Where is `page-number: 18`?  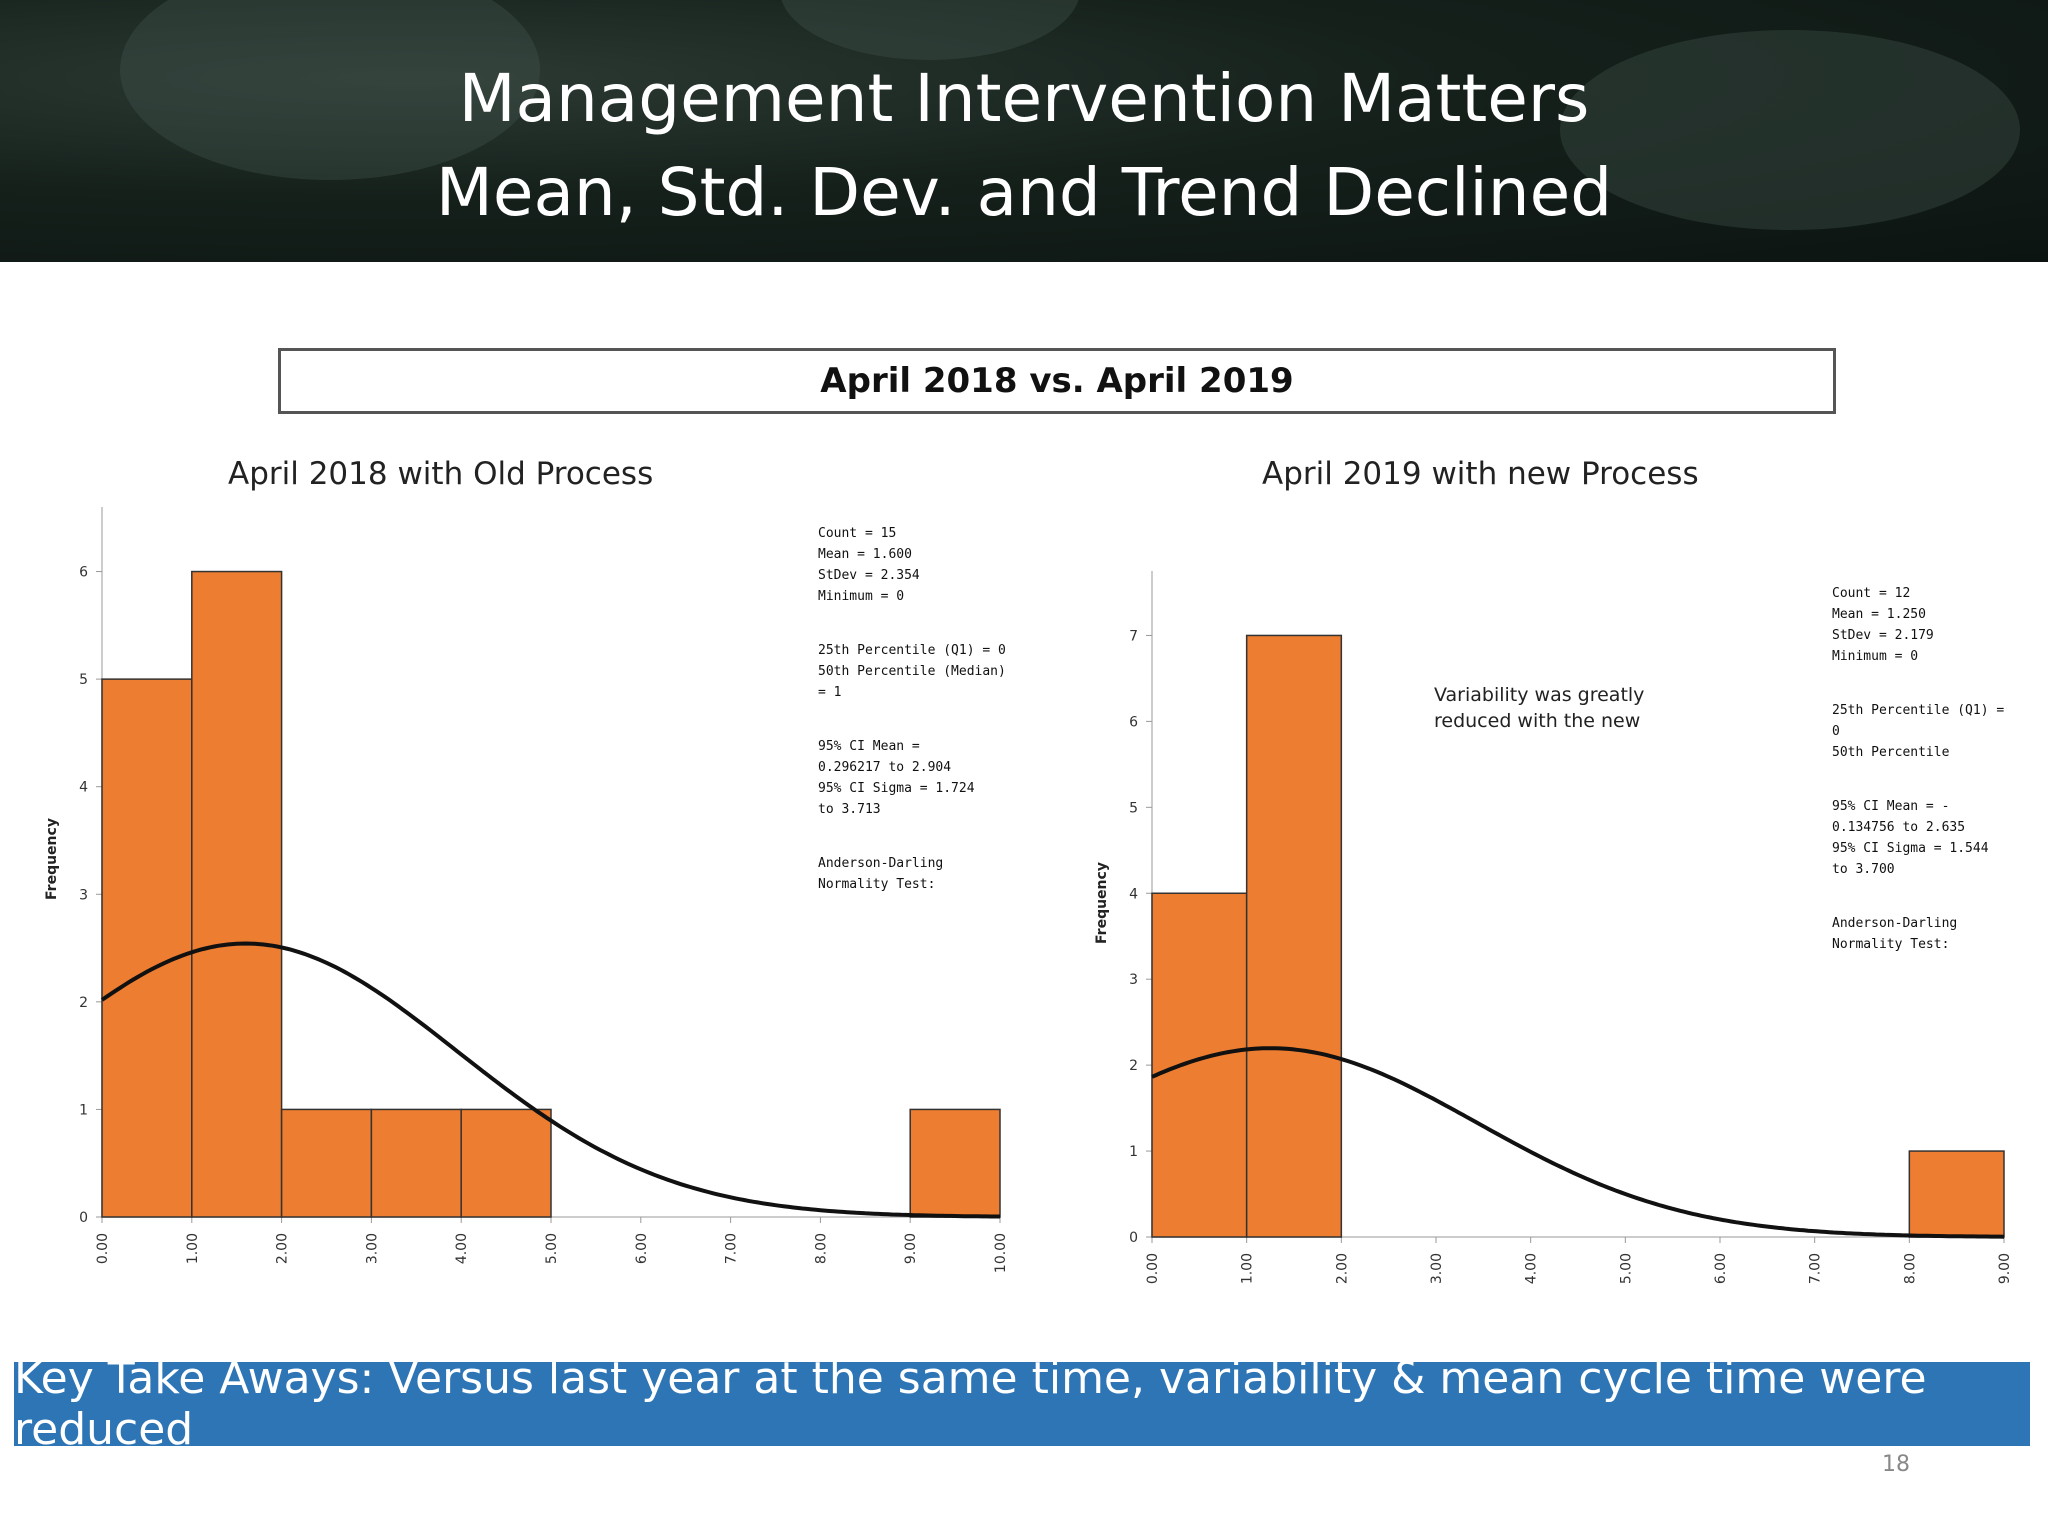 page-number: 18 is located at coordinates (1896, 1464).